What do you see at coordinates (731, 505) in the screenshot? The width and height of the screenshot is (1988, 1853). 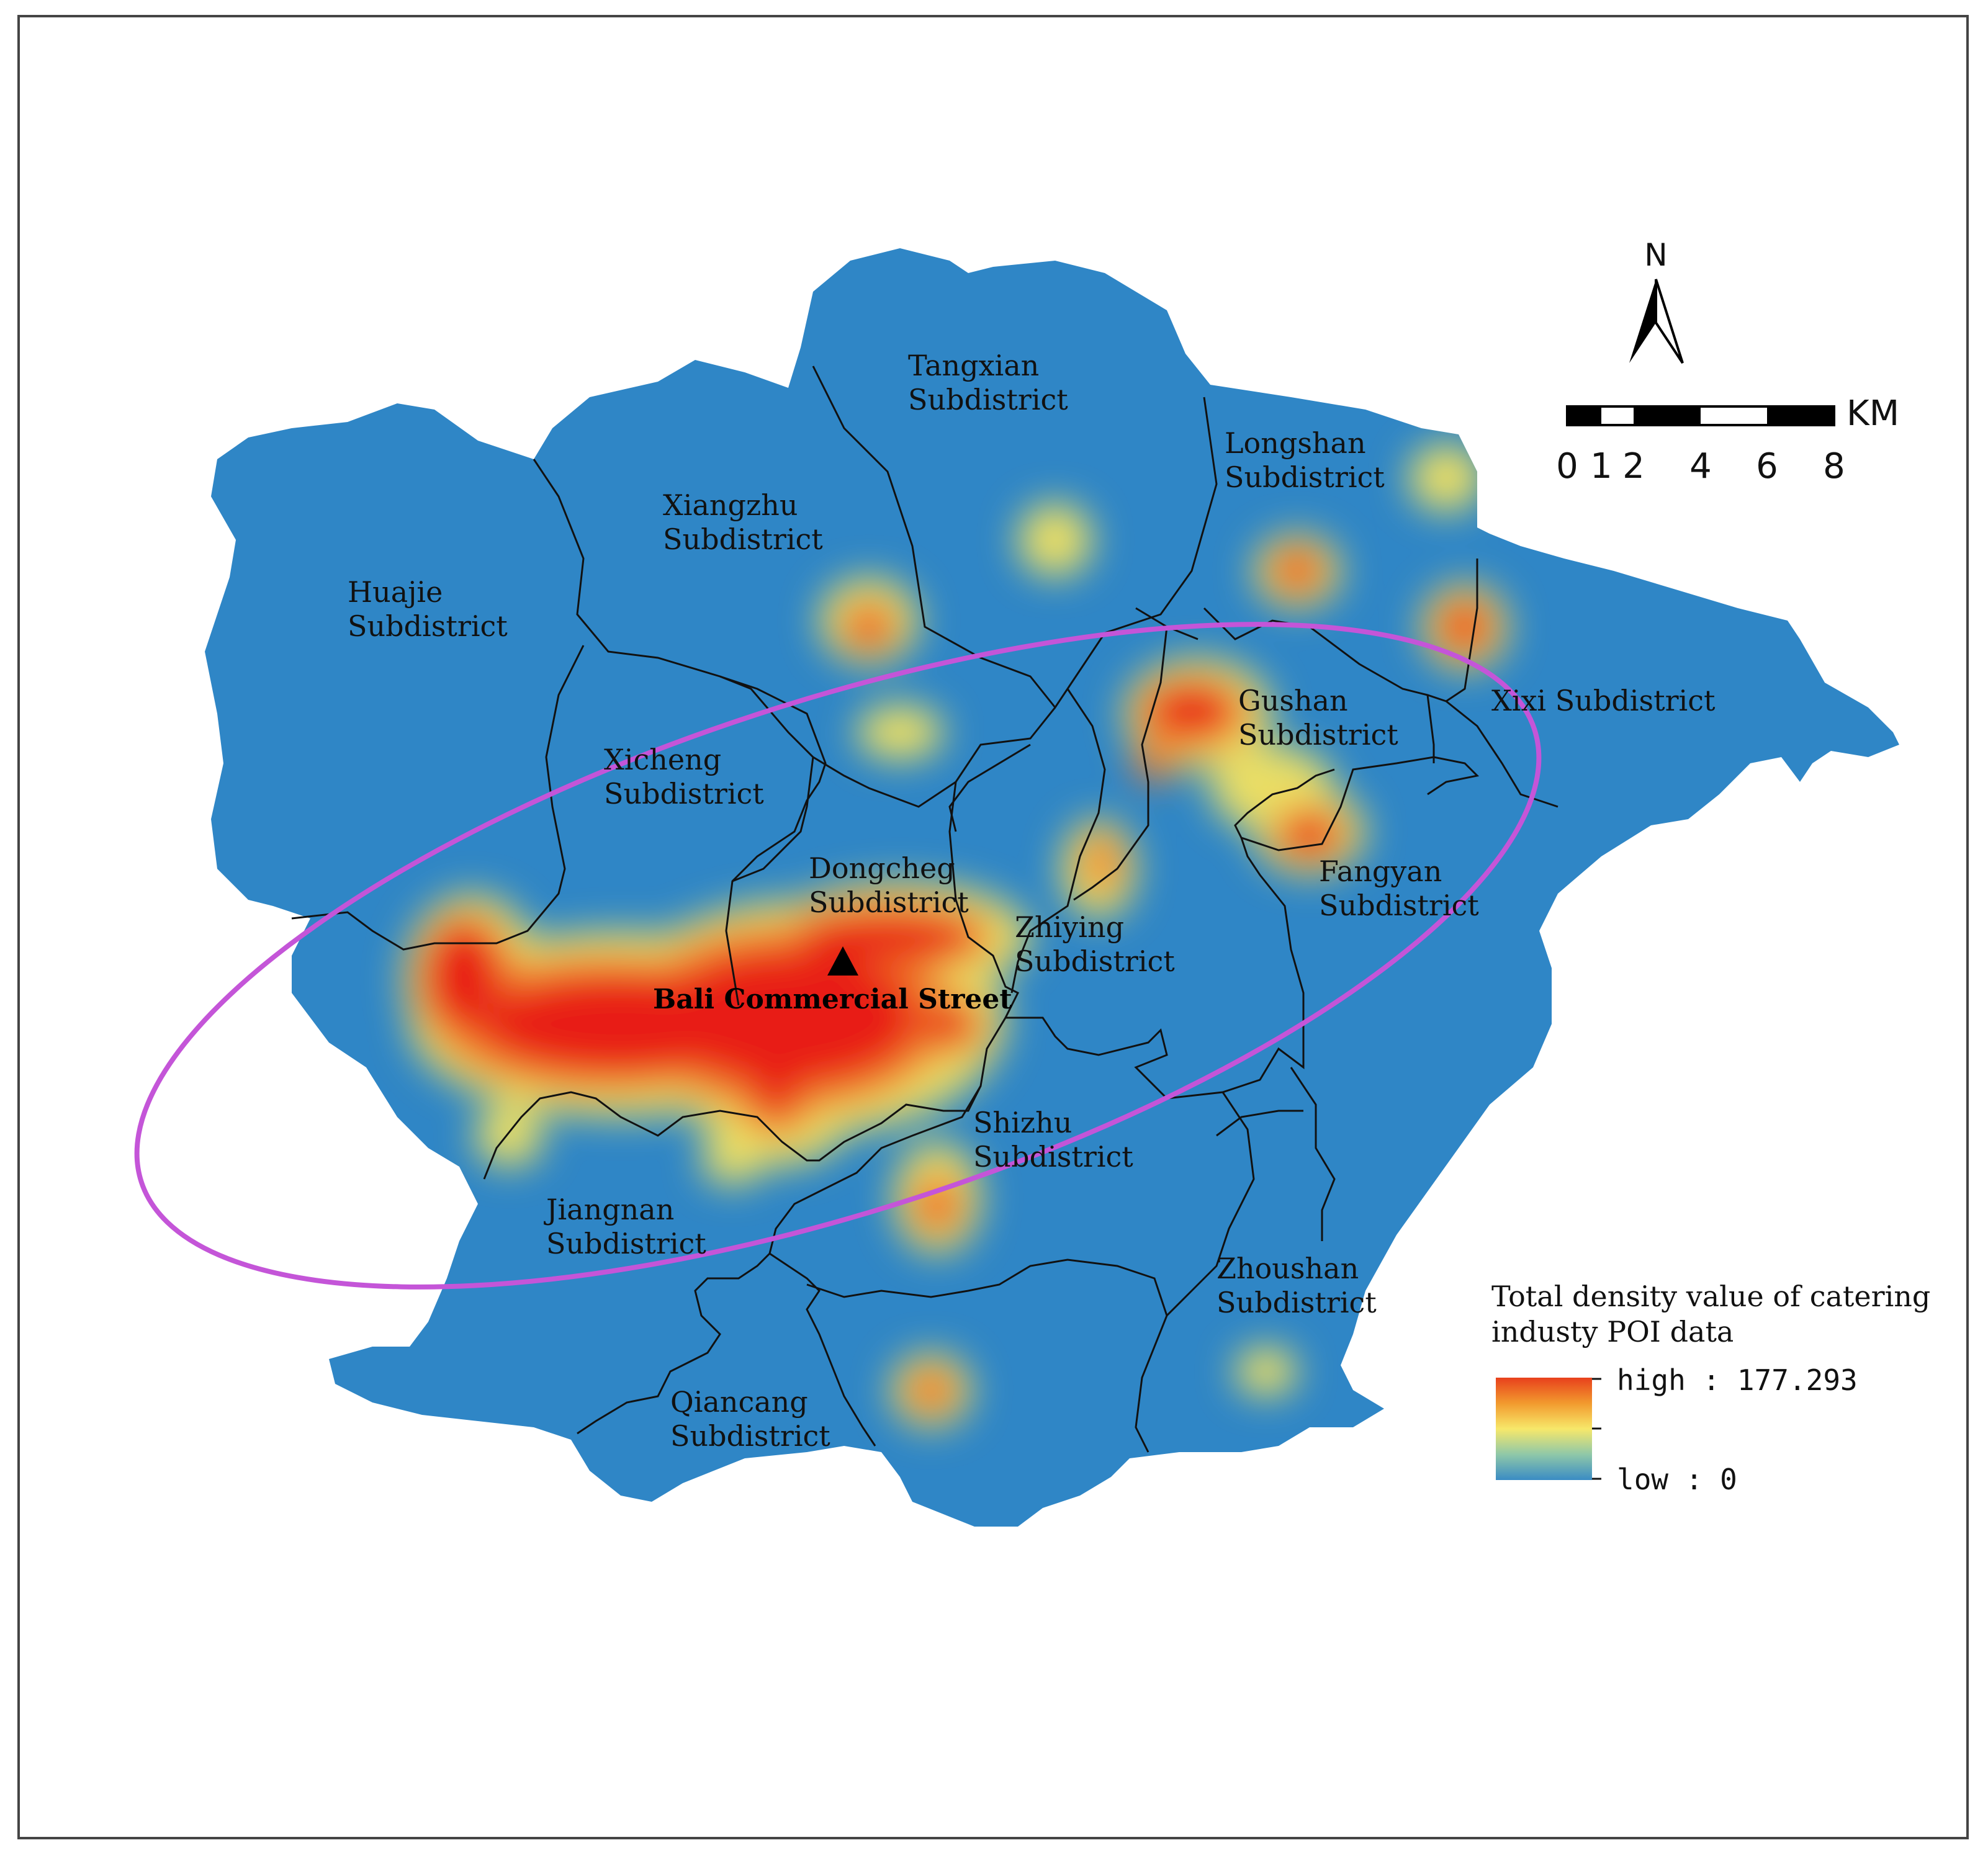 I see `svg-text: Xiangzhu` at bounding box center [731, 505].